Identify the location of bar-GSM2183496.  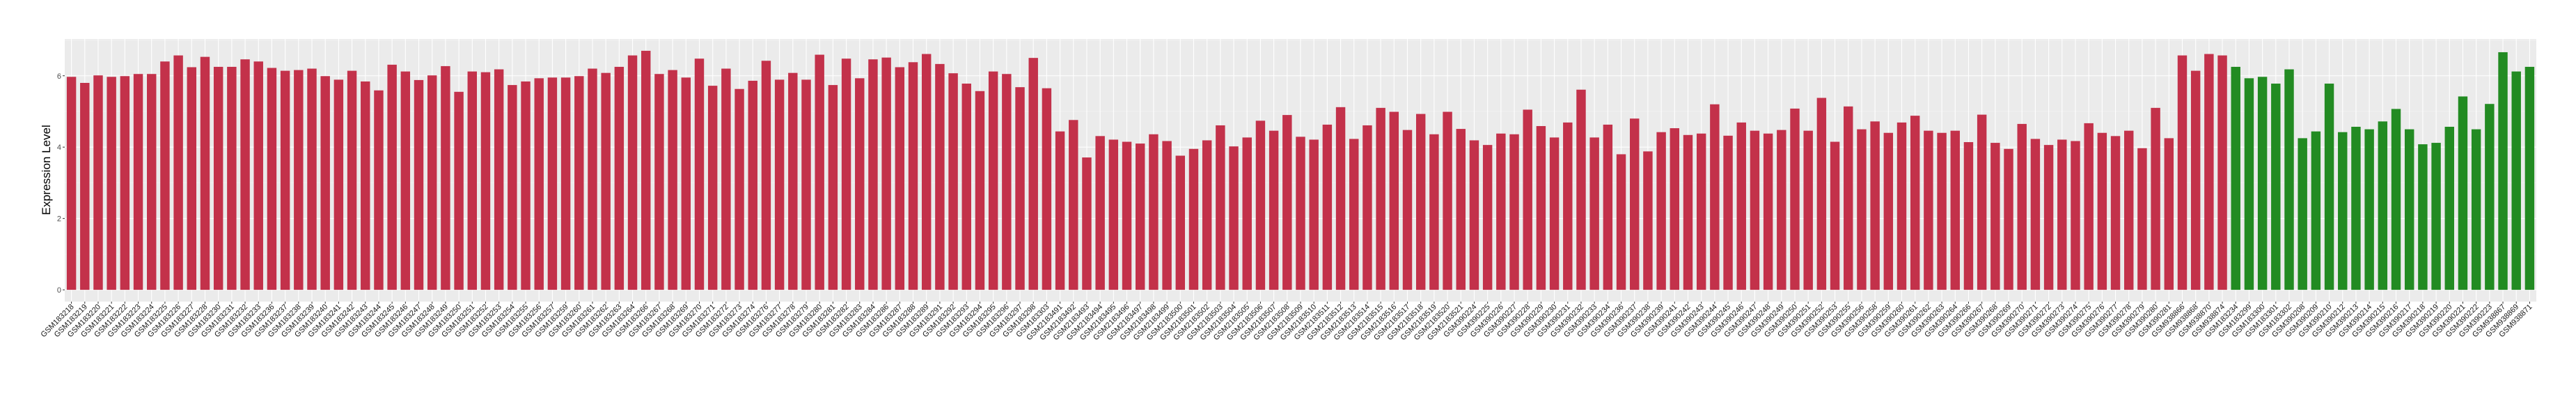
(1127, 215).